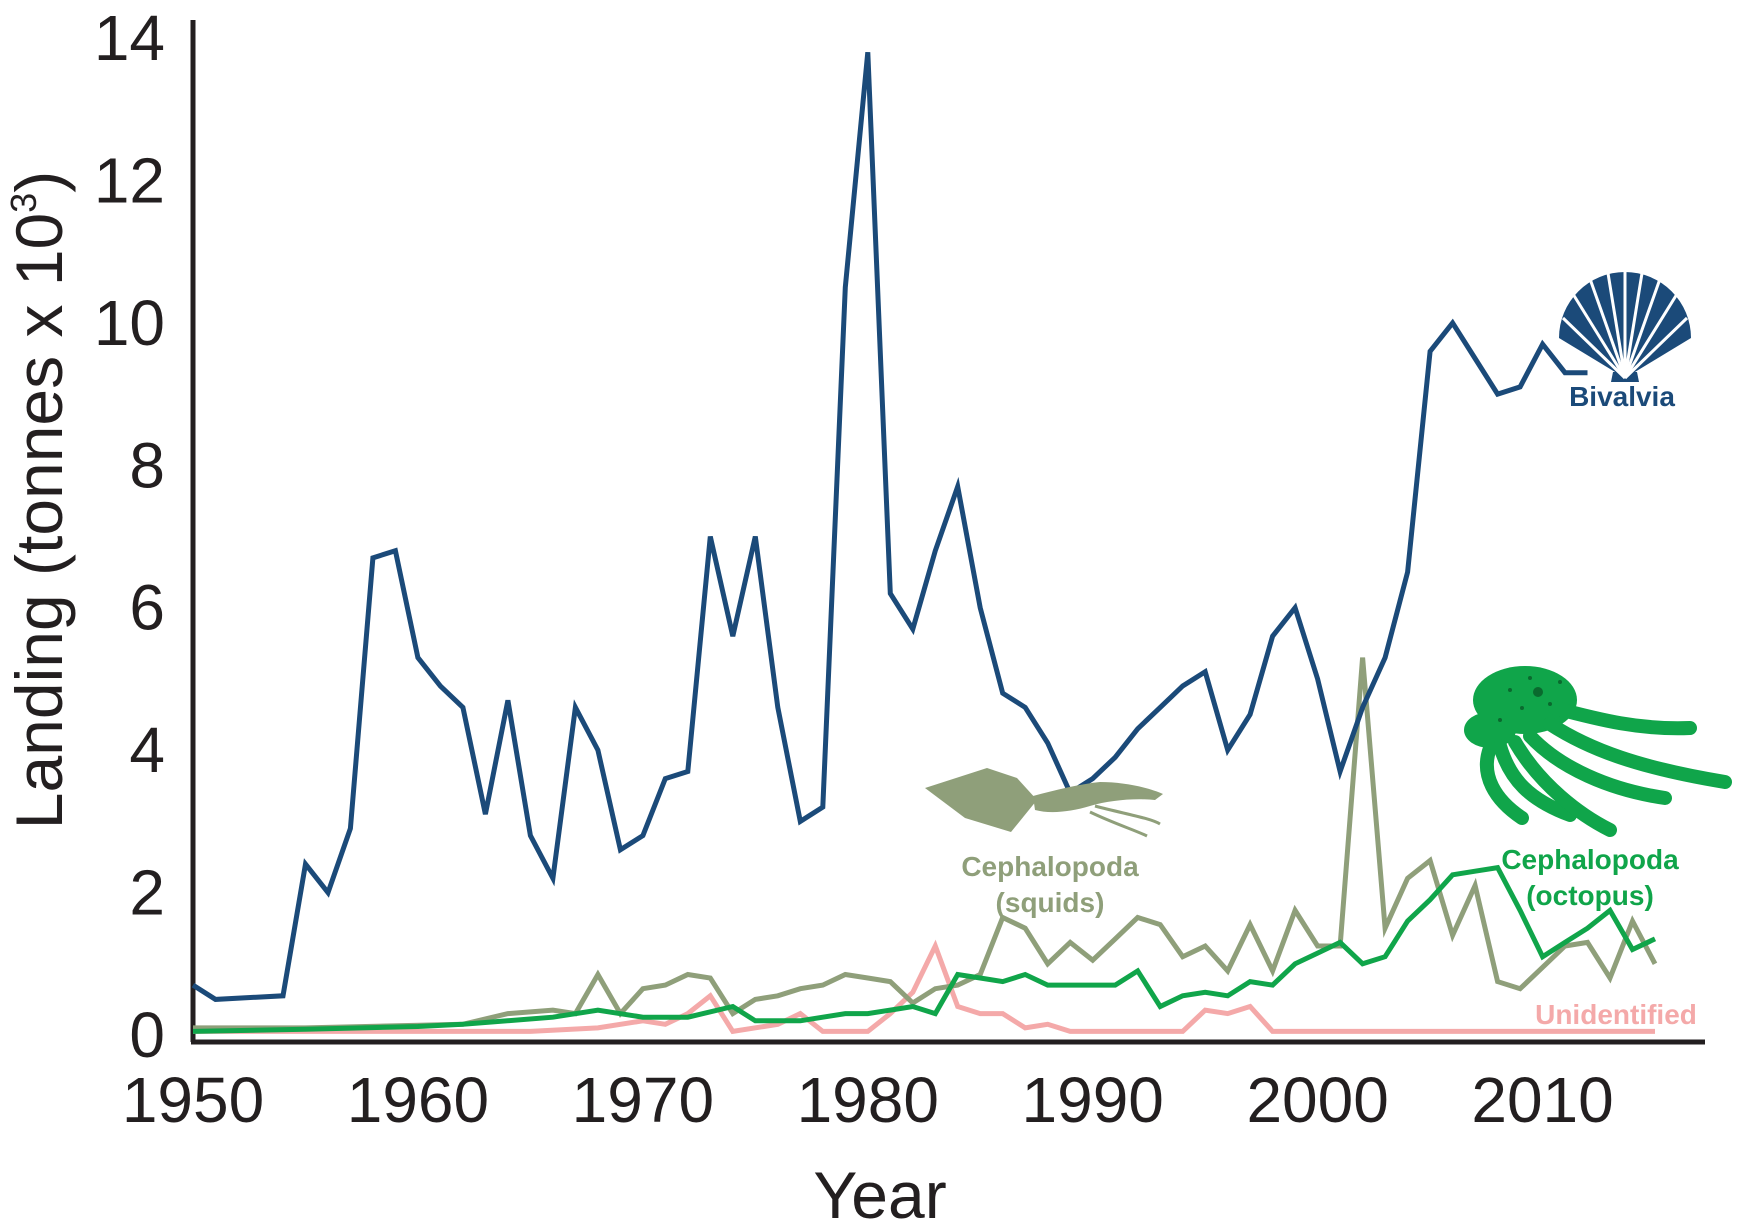 The width and height of the screenshot is (1750, 1225). What do you see at coordinates (1590, 859) in the screenshot?
I see `octopus-label-line1: Cephalopoda` at bounding box center [1590, 859].